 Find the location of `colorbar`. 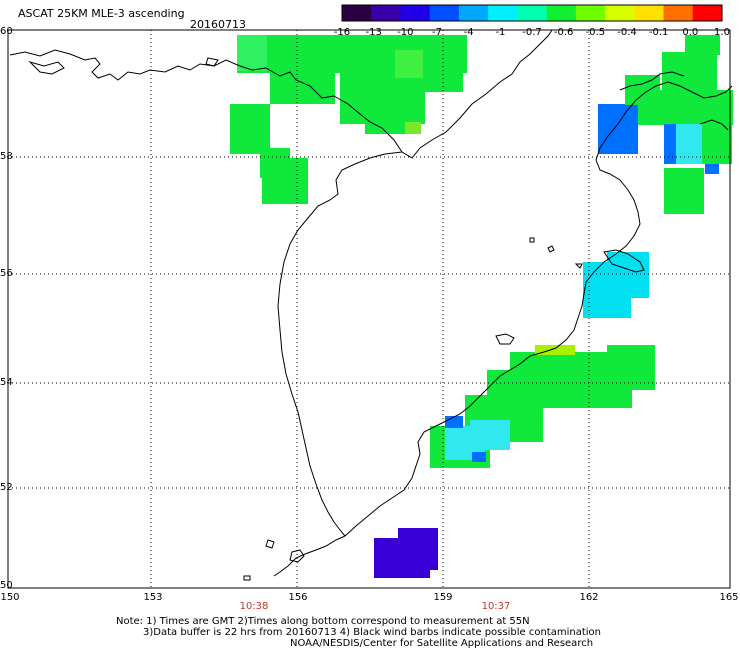

colorbar is located at coordinates (532, 13).